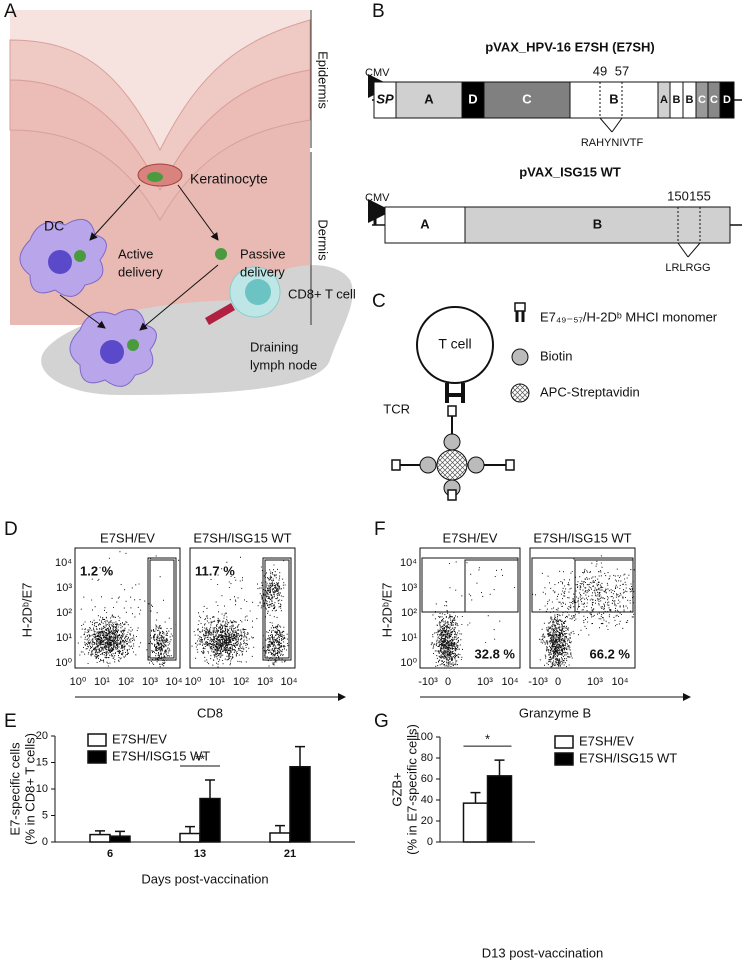  What do you see at coordinates (427, 800) in the screenshot?
I see `y-tick-label: 40` at bounding box center [427, 800].